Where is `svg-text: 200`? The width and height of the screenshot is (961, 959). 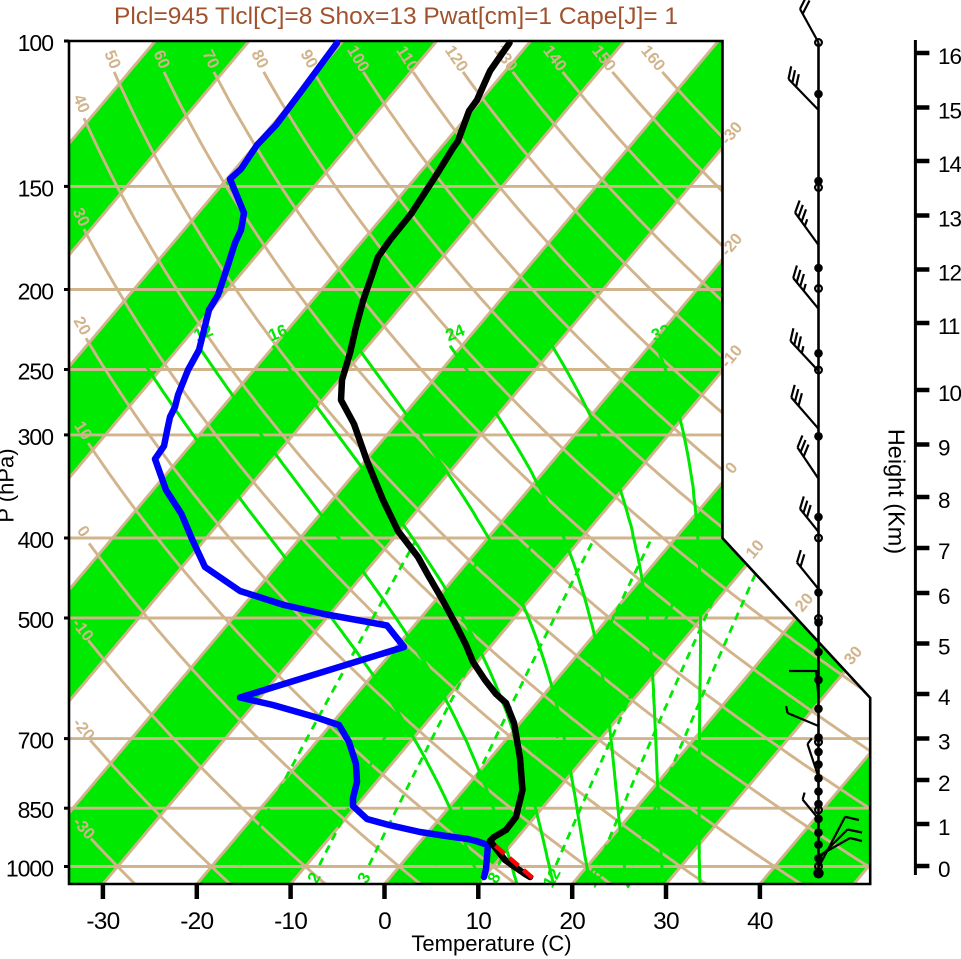
svg-text: 200 is located at coordinates (36, 292).